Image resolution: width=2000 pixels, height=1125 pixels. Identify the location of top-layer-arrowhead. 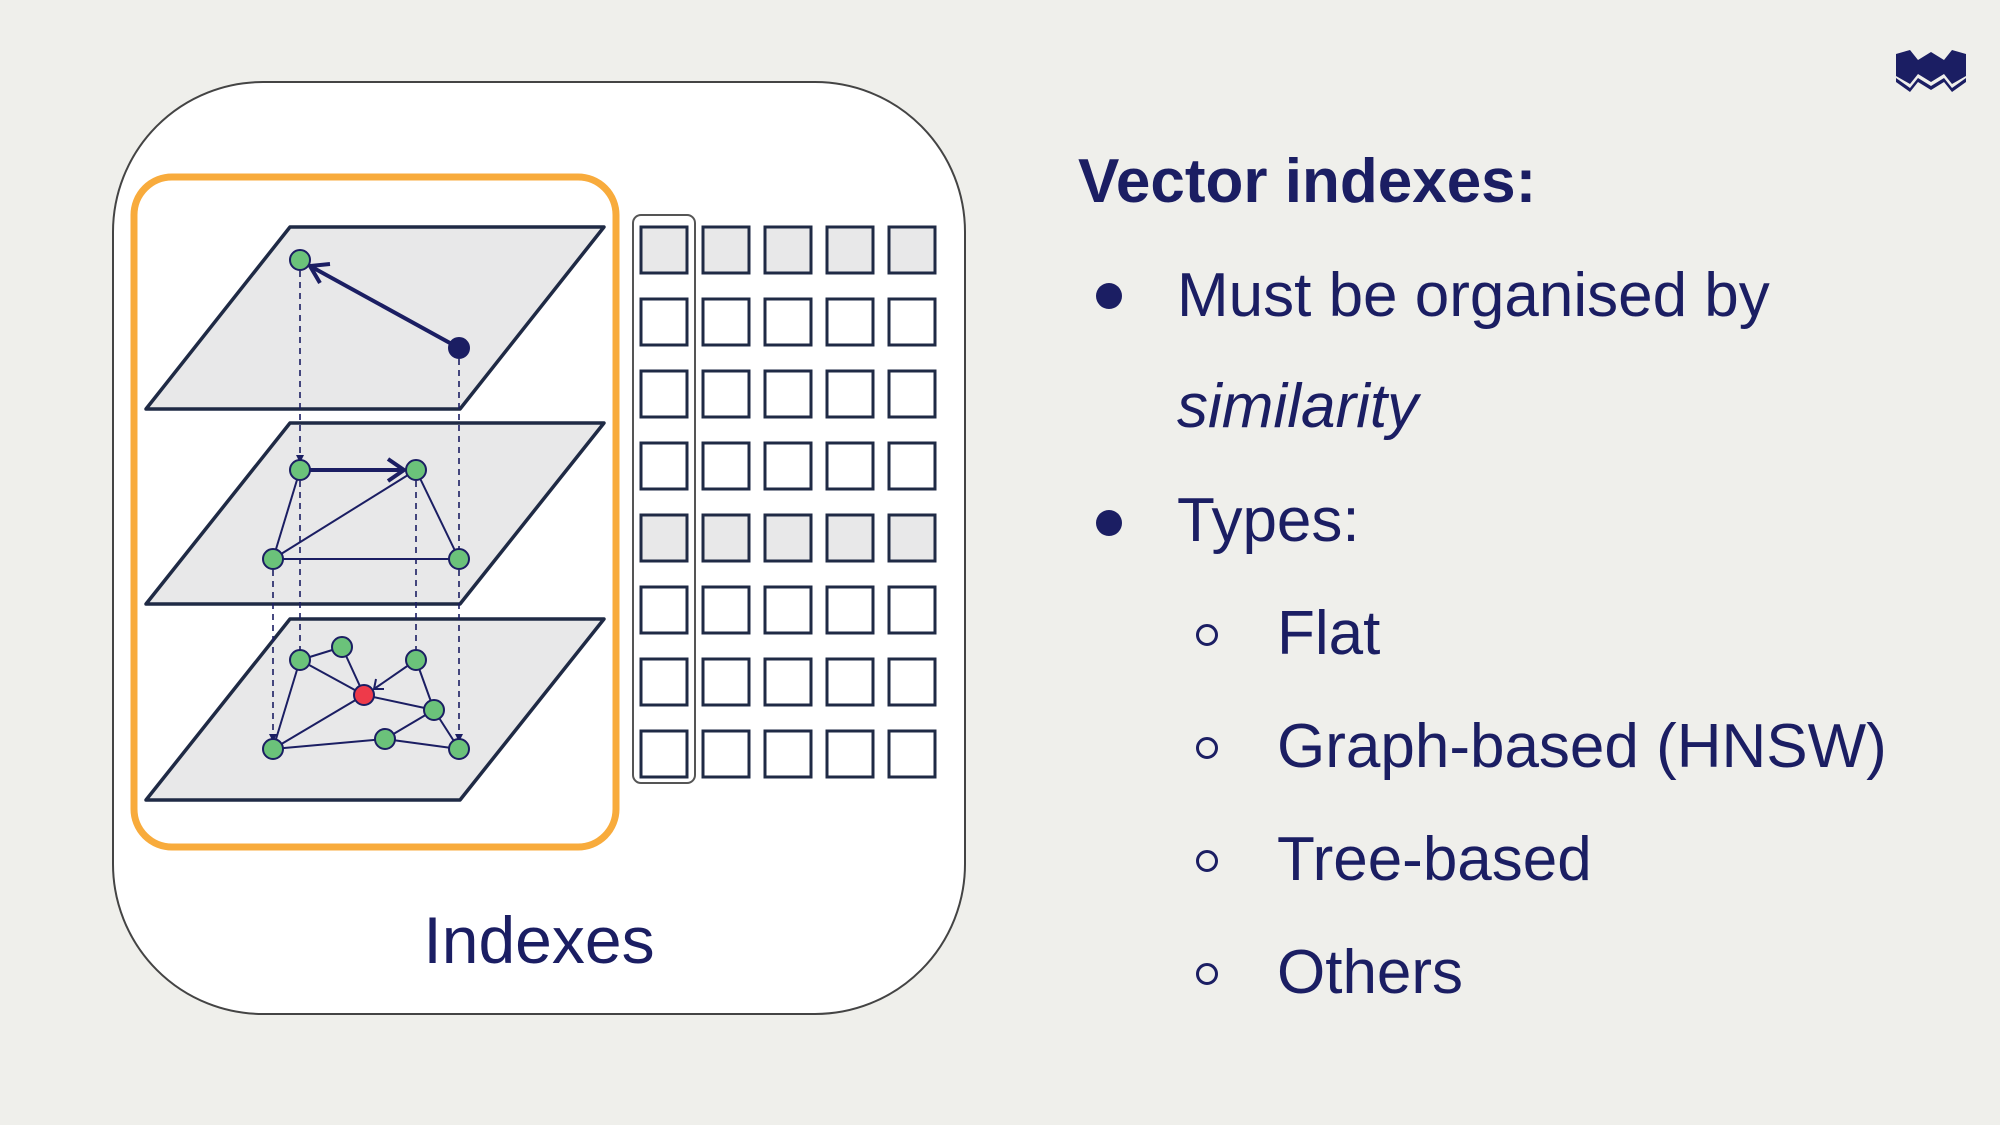
(318, 273).